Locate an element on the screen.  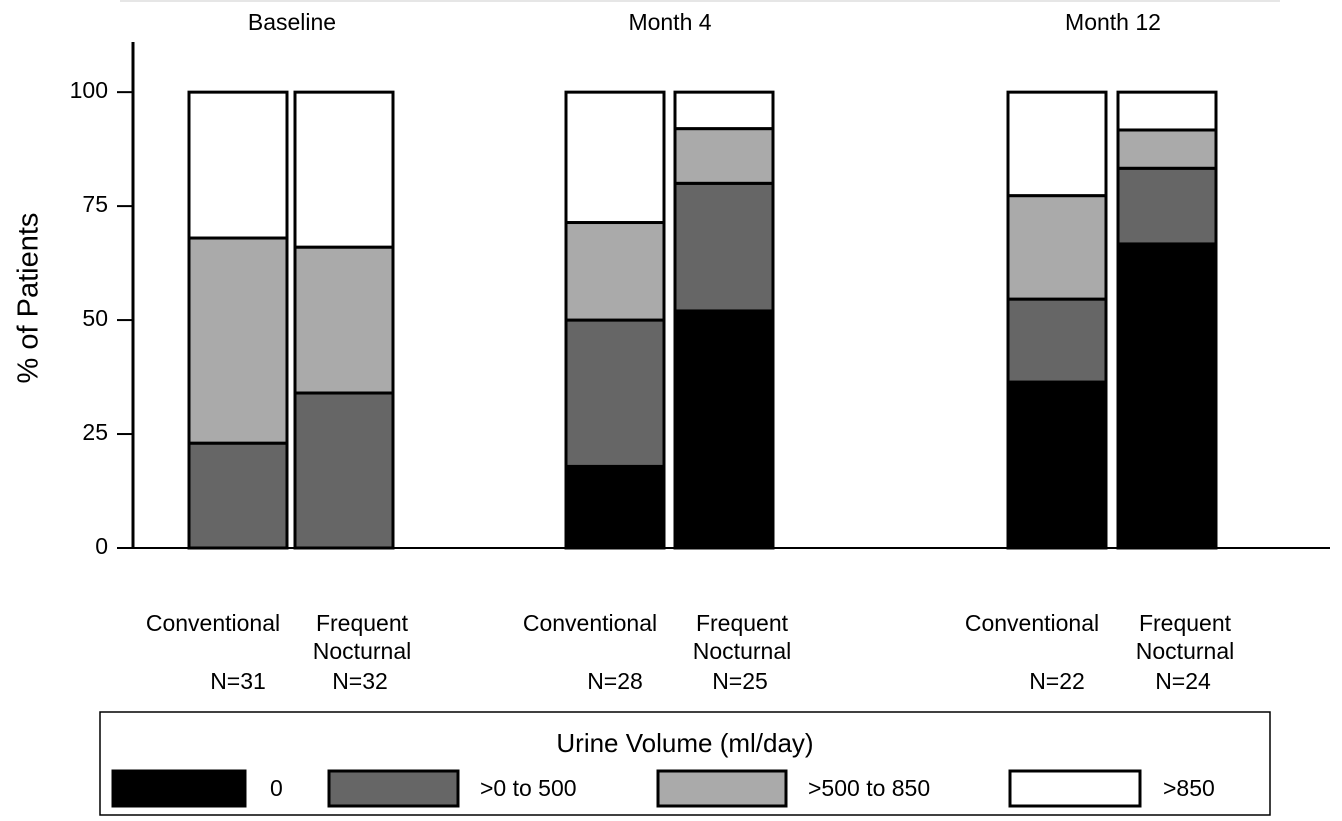
y-tick-label: 75 is located at coordinates (95, 204).